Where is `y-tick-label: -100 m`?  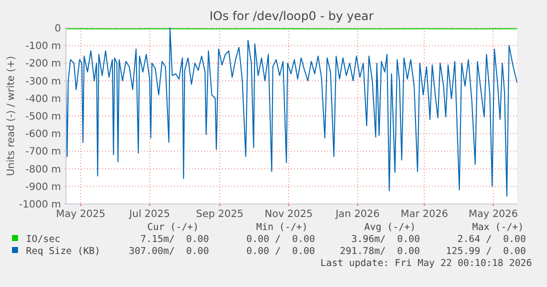
y-tick-label: -100 m is located at coordinates (43, 46).